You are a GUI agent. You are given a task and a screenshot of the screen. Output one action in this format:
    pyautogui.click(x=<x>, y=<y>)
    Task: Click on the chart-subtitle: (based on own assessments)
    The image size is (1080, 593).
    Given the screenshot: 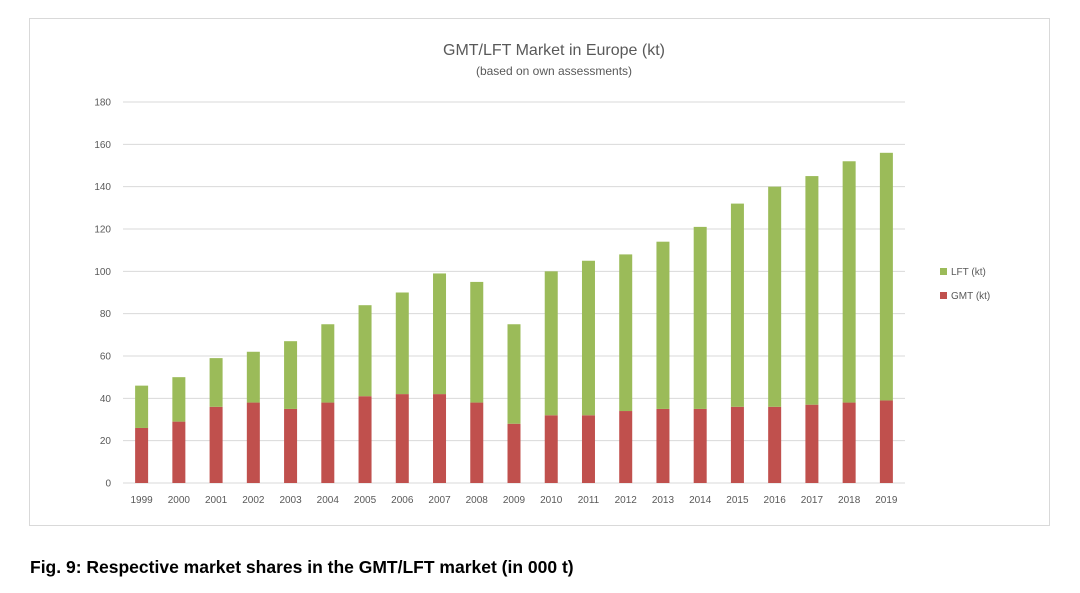 What is the action you would take?
    pyautogui.click(x=554, y=71)
    